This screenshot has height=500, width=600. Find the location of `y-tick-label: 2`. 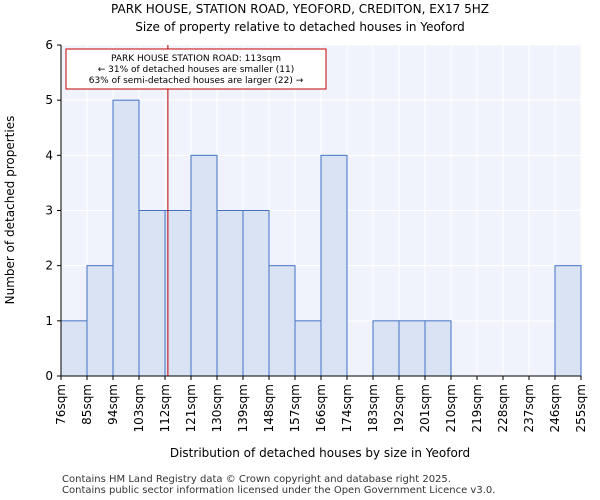

y-tick-label: 2 is located at coordinates (49, 266).